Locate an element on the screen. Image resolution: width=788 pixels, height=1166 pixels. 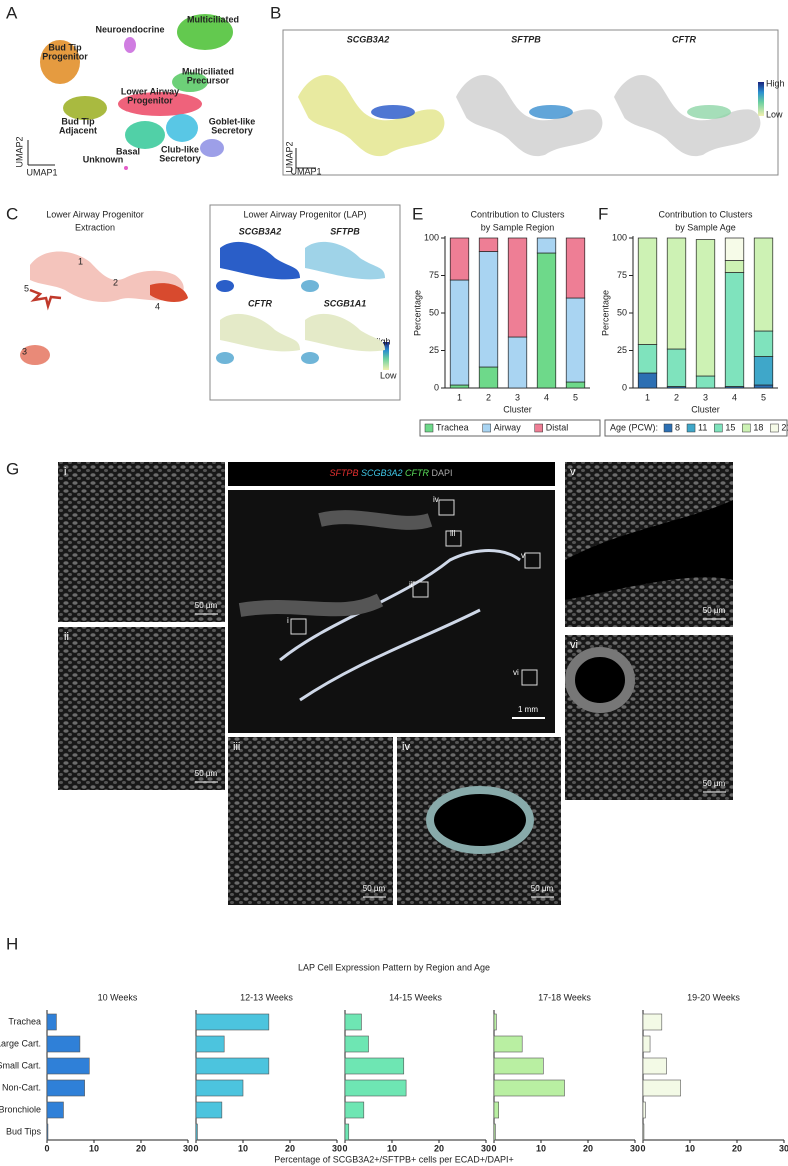
stain: CFTR is located at coordinates (417, 473).